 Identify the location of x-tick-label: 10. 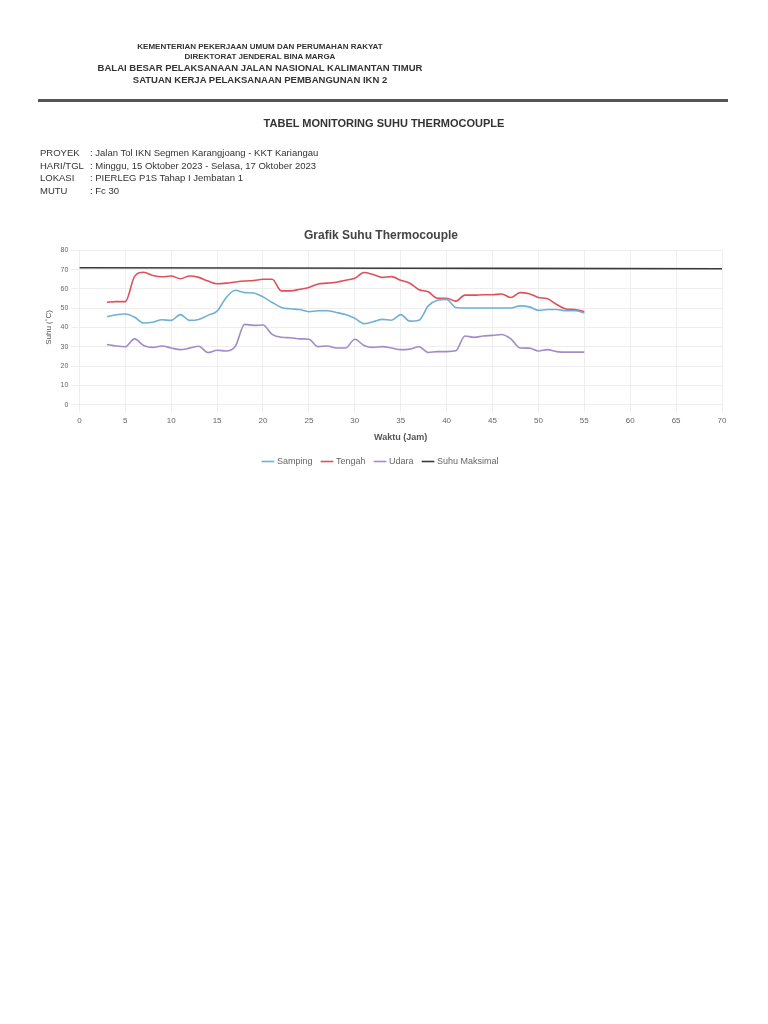
(171, 420).